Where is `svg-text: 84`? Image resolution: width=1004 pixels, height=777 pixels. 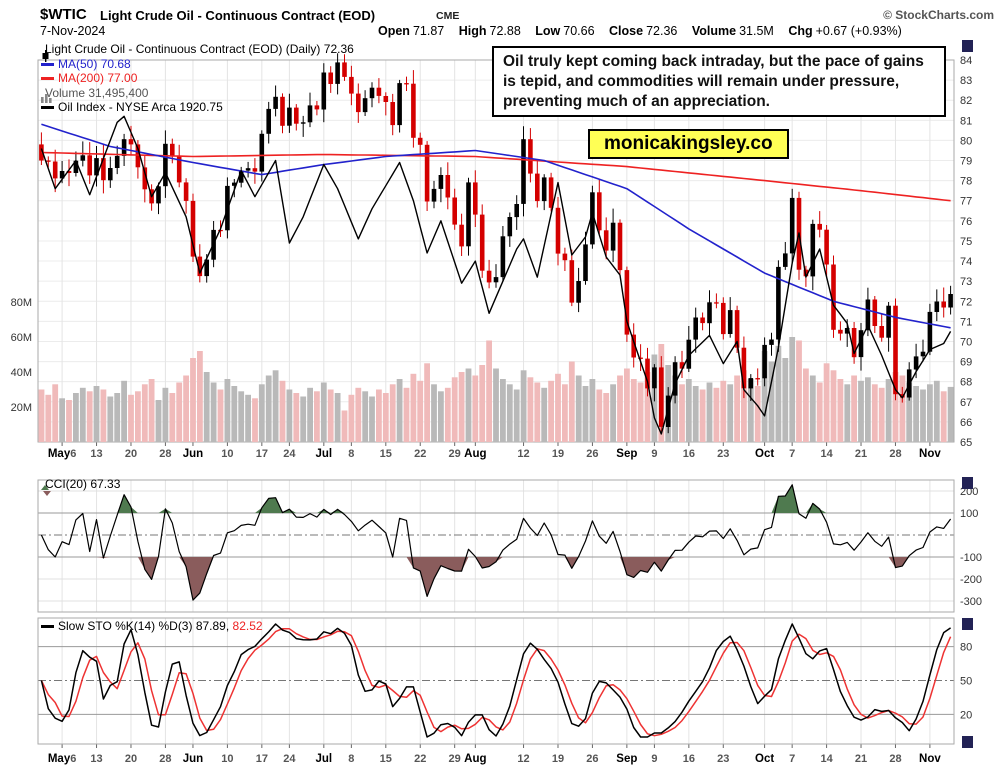 svg-text: 84 is located at coordinates (966, 61).